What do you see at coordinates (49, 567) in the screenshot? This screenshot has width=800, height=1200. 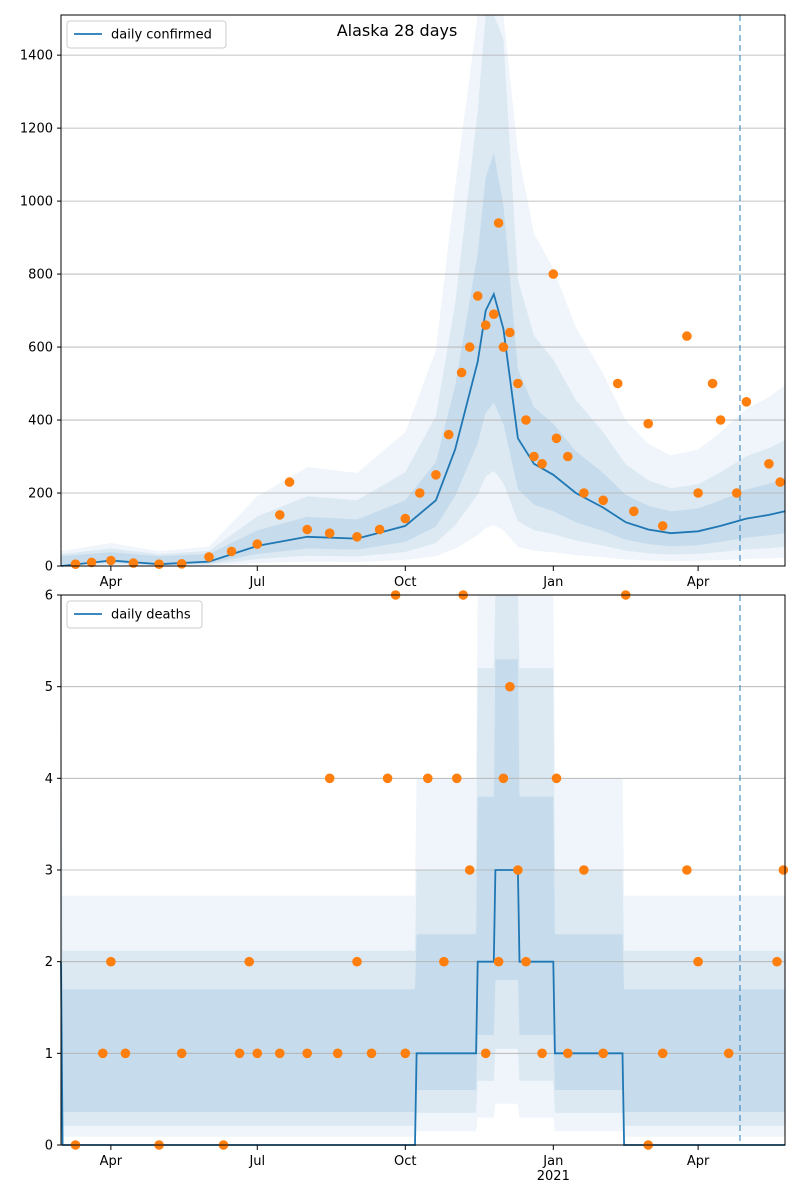 I see `confirmed-y-tick-label: 0` at bounding box center [49, 567].